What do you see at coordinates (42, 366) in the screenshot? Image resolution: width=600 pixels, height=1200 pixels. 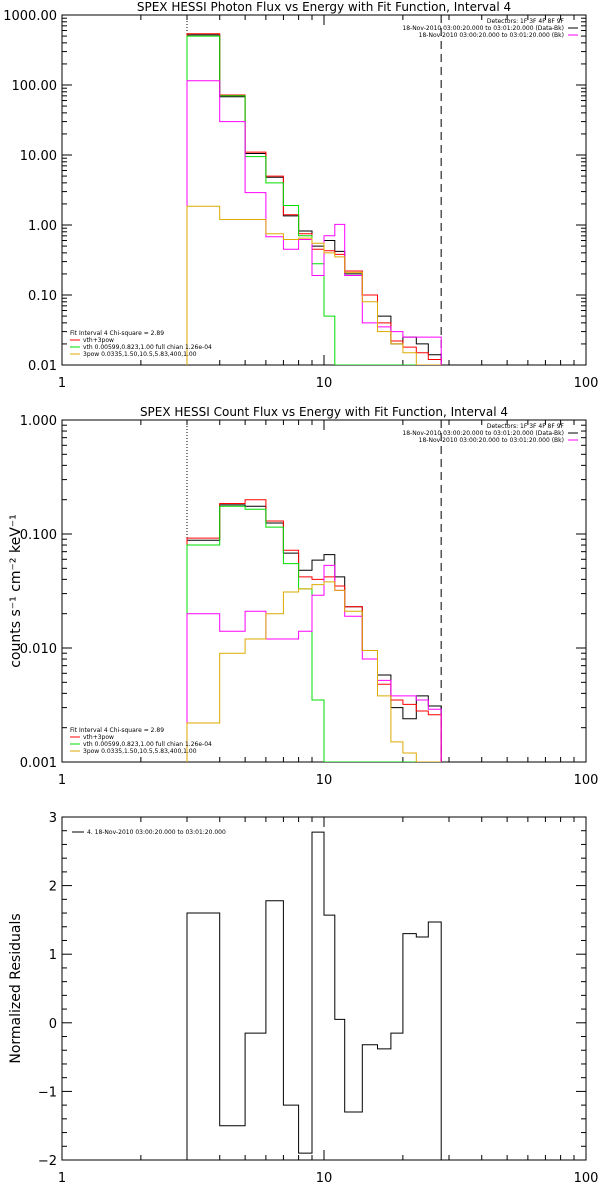 I see `y-tick-label: 0.01` at bounding box center [42, 366].